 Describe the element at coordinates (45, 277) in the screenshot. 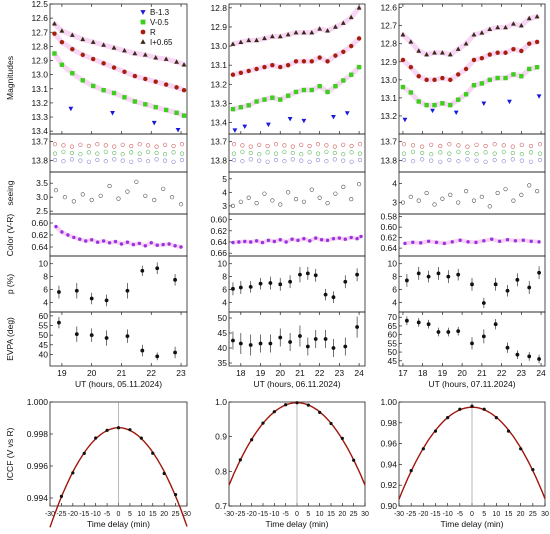

I see `y-tick-label: 8` at that location.